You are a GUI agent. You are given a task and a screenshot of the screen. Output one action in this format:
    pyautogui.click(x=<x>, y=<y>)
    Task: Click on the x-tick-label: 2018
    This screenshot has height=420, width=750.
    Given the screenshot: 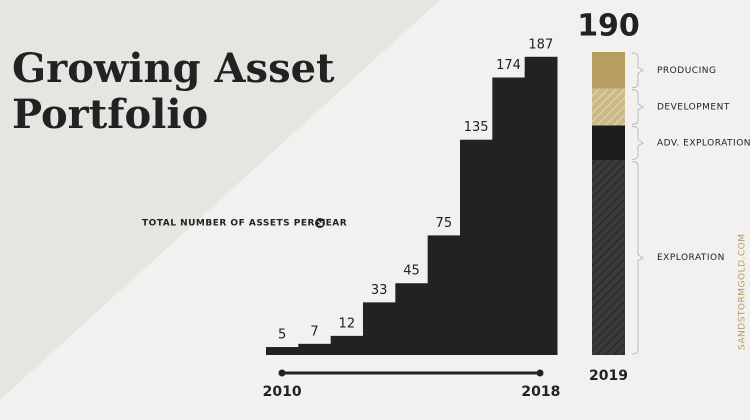 What is the action you would take?
    pyautogui.click(x=540, y=392)
    